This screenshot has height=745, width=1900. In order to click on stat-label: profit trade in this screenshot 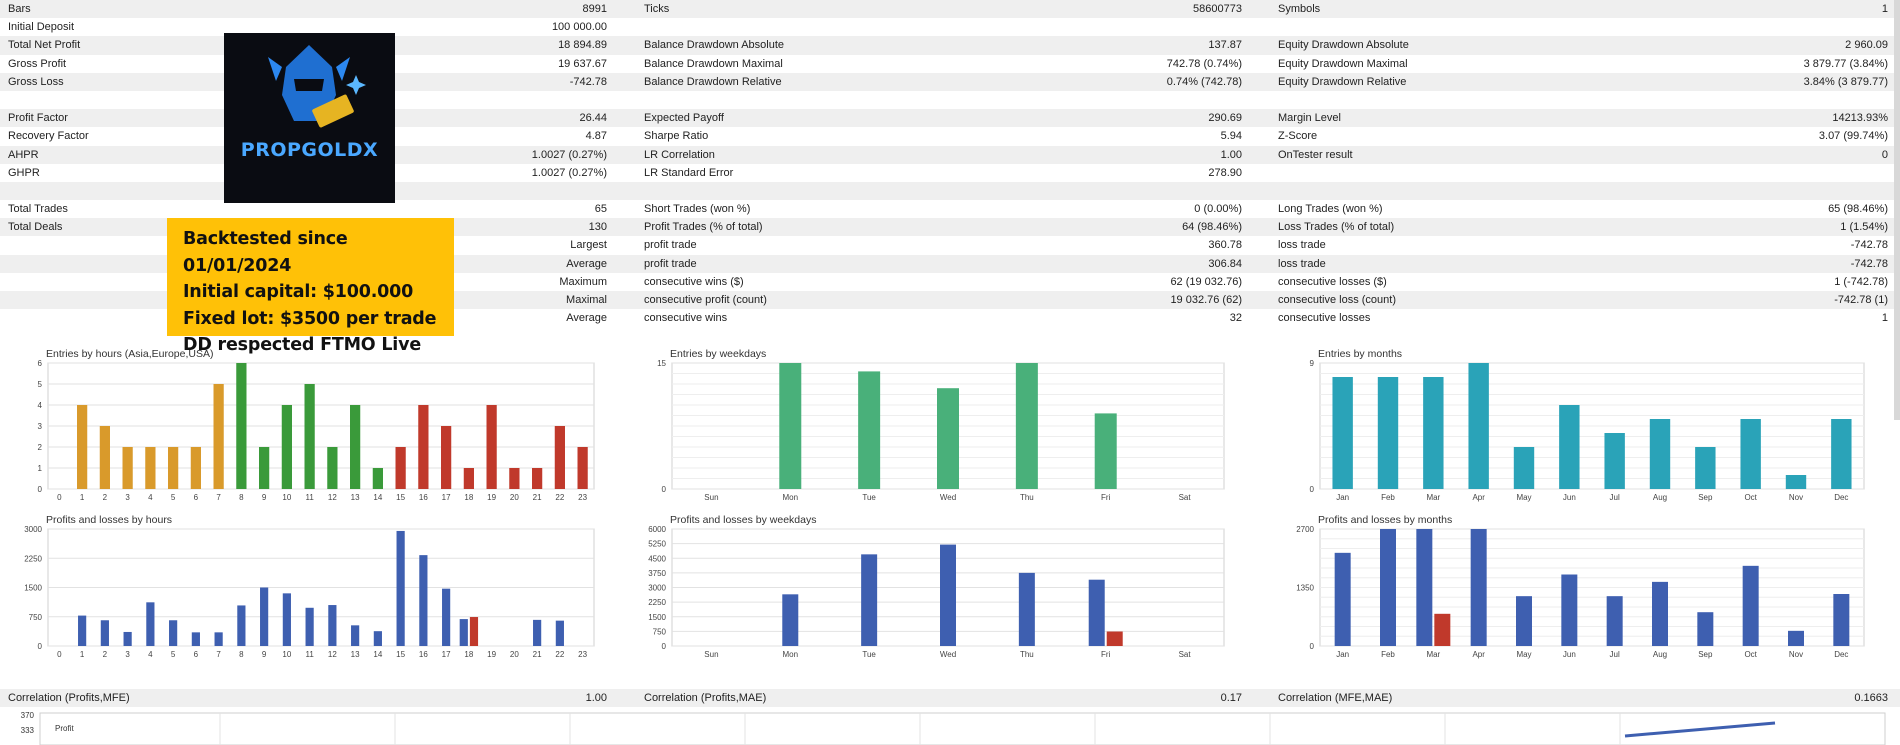, I will do `click(670, 263)`.